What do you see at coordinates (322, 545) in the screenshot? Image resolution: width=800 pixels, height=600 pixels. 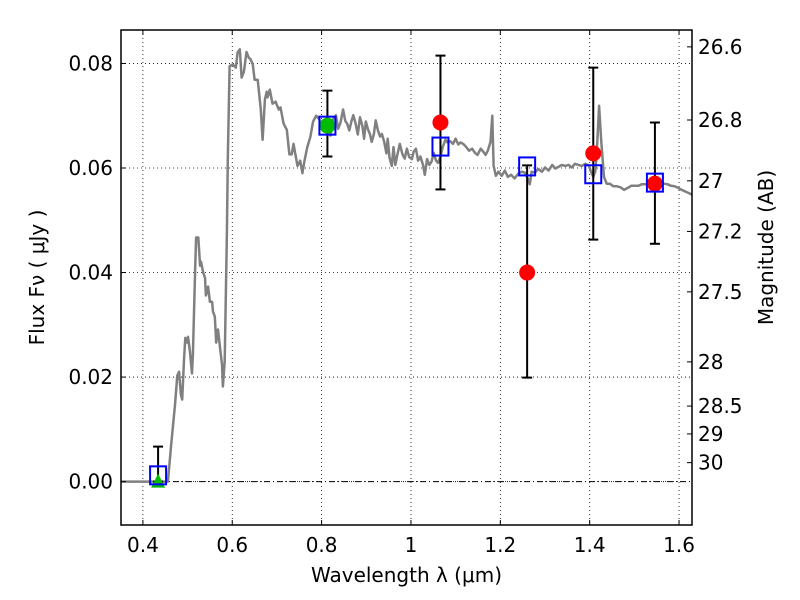 I see `x-tick-label: 0.8` at bounding box center [322, 545].